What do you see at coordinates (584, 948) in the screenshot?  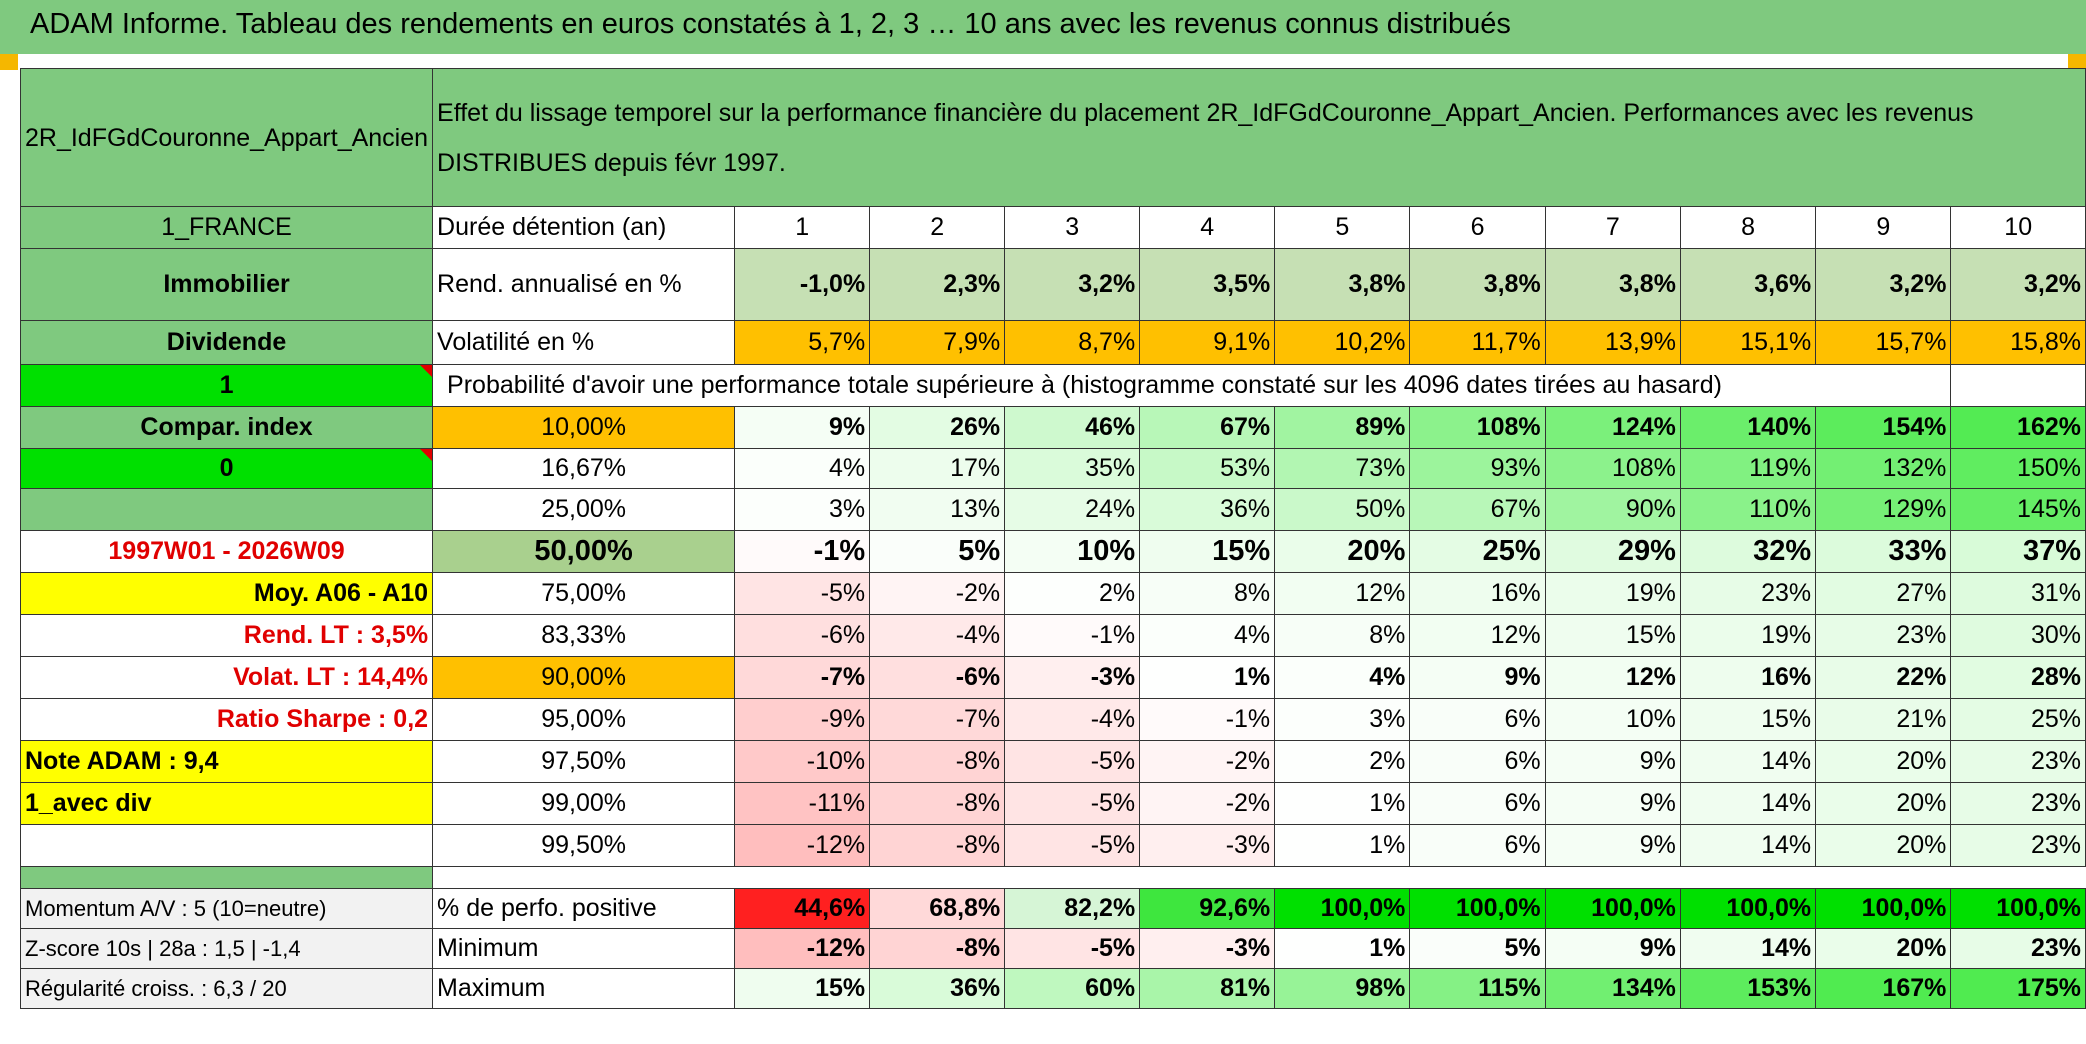 I see `stat-label: Minimum` at bounding box center [584, 948].